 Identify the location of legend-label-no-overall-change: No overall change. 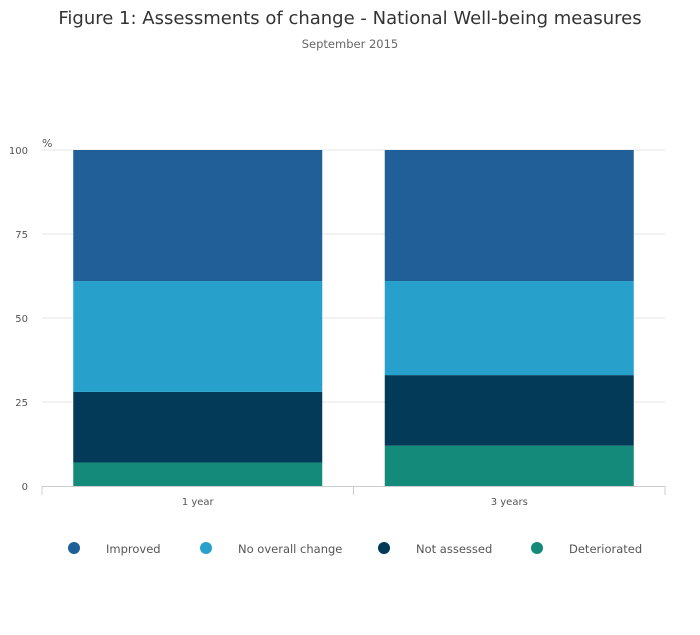
(290, 549).